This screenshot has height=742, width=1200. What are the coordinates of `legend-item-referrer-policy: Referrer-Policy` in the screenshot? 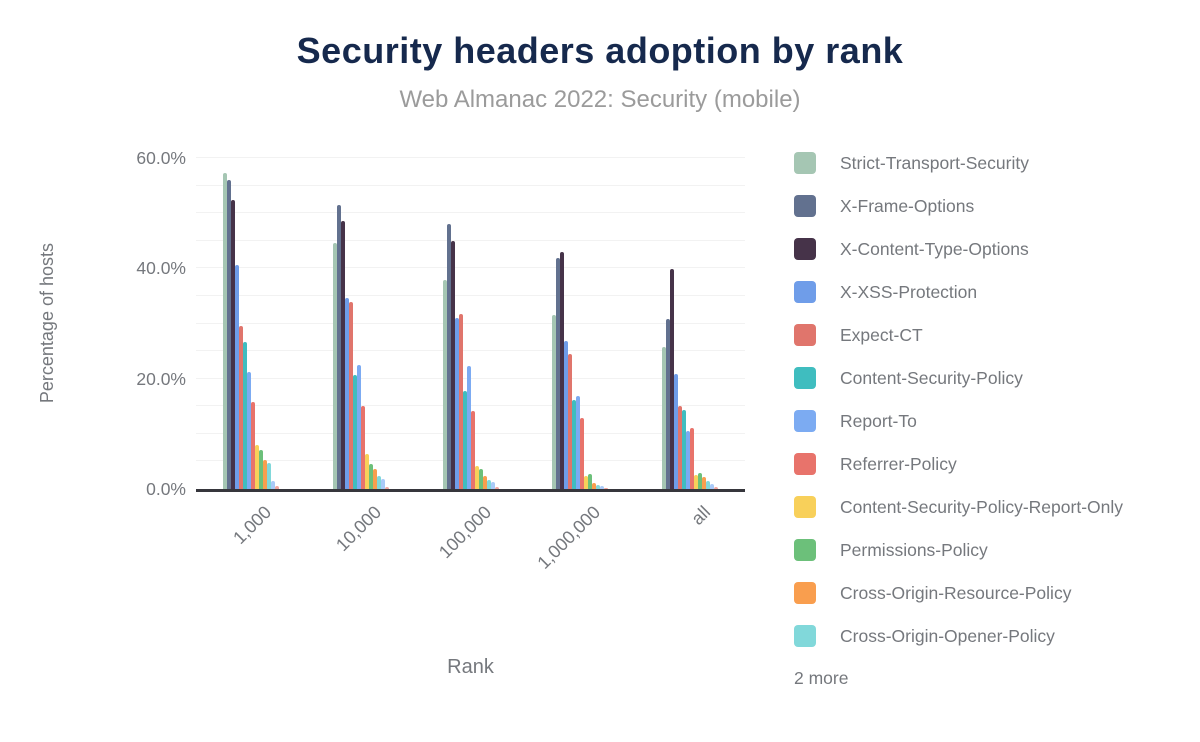 It's located at (994, 464).